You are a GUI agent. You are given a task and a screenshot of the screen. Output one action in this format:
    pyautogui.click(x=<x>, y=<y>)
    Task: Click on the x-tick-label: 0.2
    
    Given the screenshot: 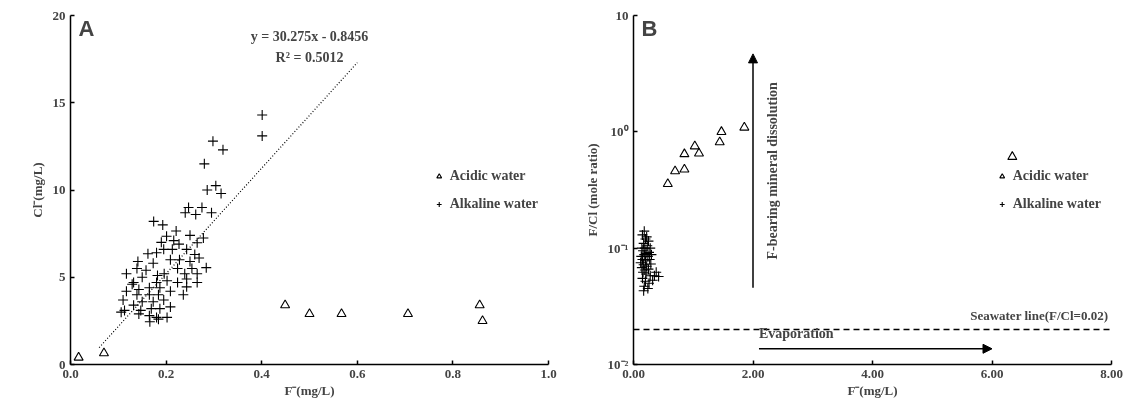 What is the action you would take?
    pyautogui.click(x=166, y=373)
    